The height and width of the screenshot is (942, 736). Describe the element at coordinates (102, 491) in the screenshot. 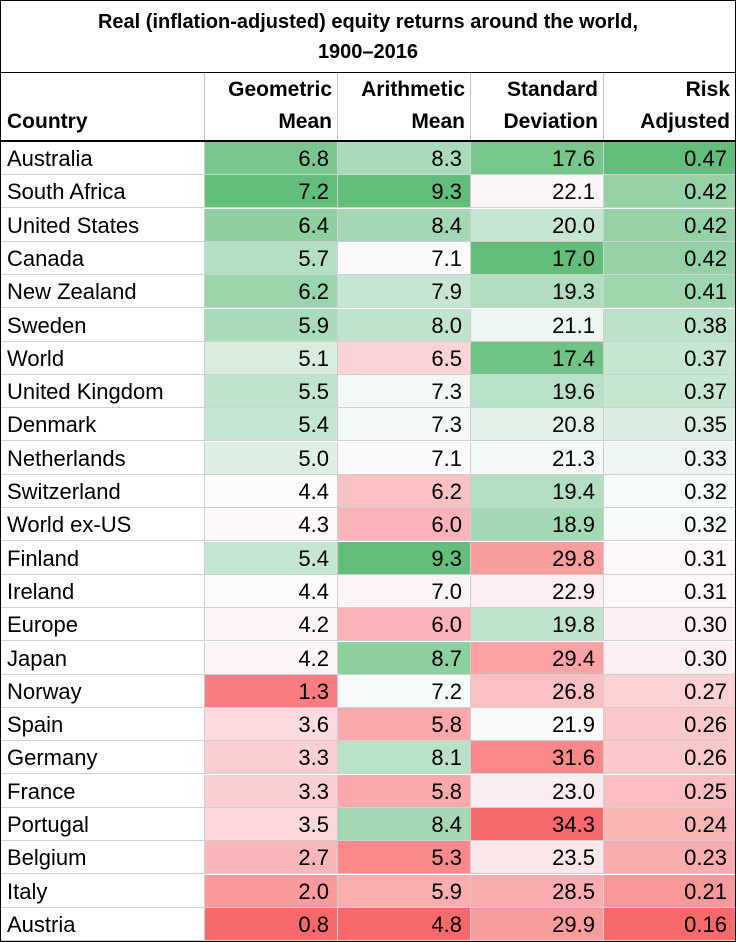

I see `country-cell: Switzerland` at that location.